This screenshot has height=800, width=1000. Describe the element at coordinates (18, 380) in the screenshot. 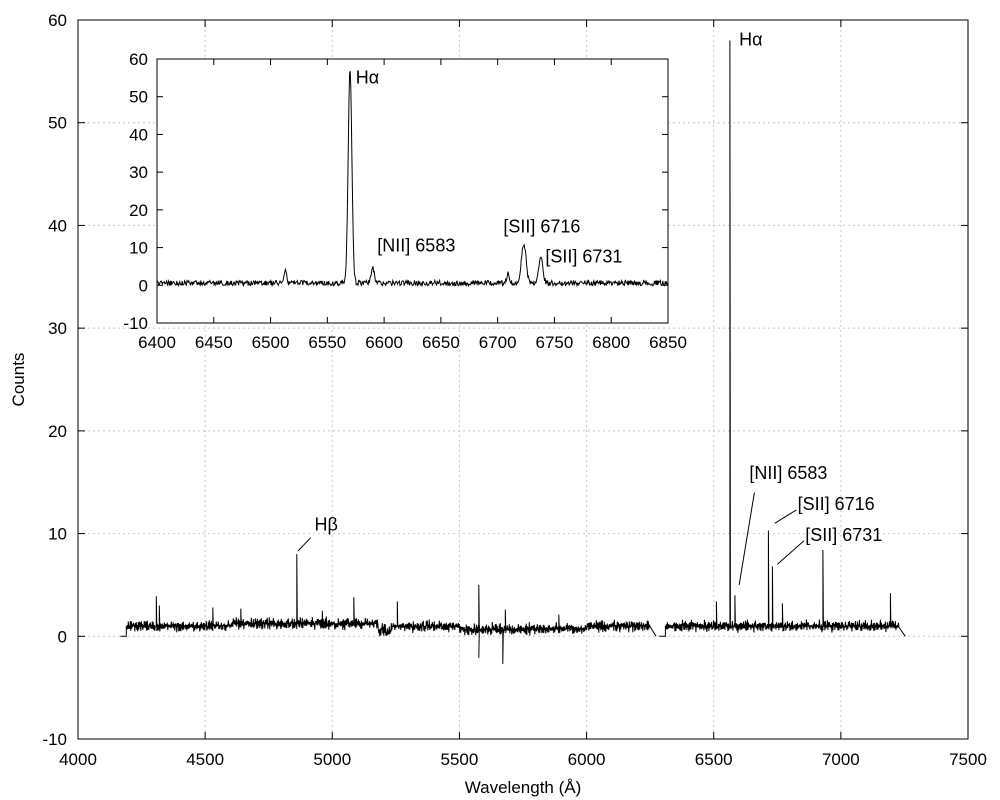

I see `y-axis-label: Counts` at that location.